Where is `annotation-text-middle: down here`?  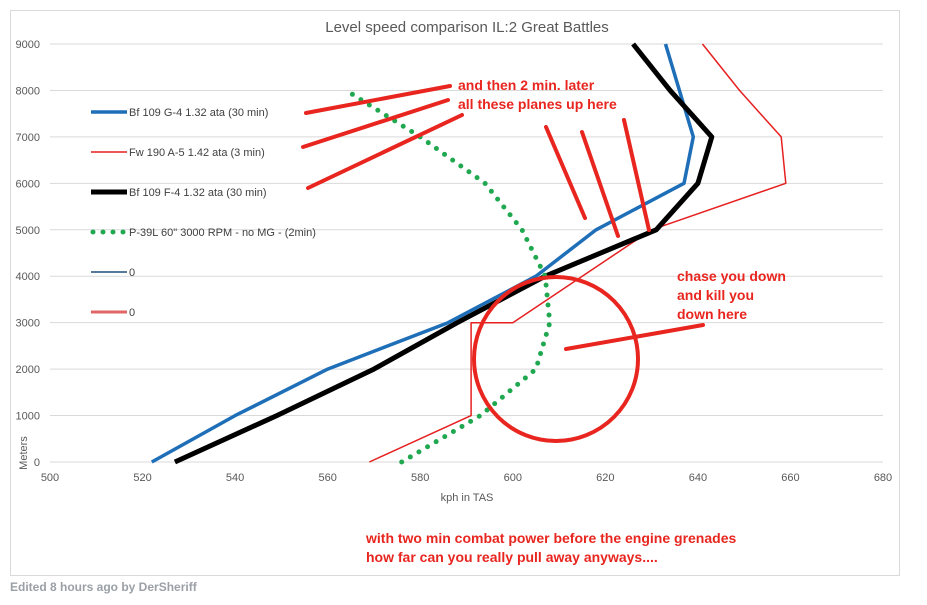 annotation-text-middle: down here is located at coordinates (712, 314).